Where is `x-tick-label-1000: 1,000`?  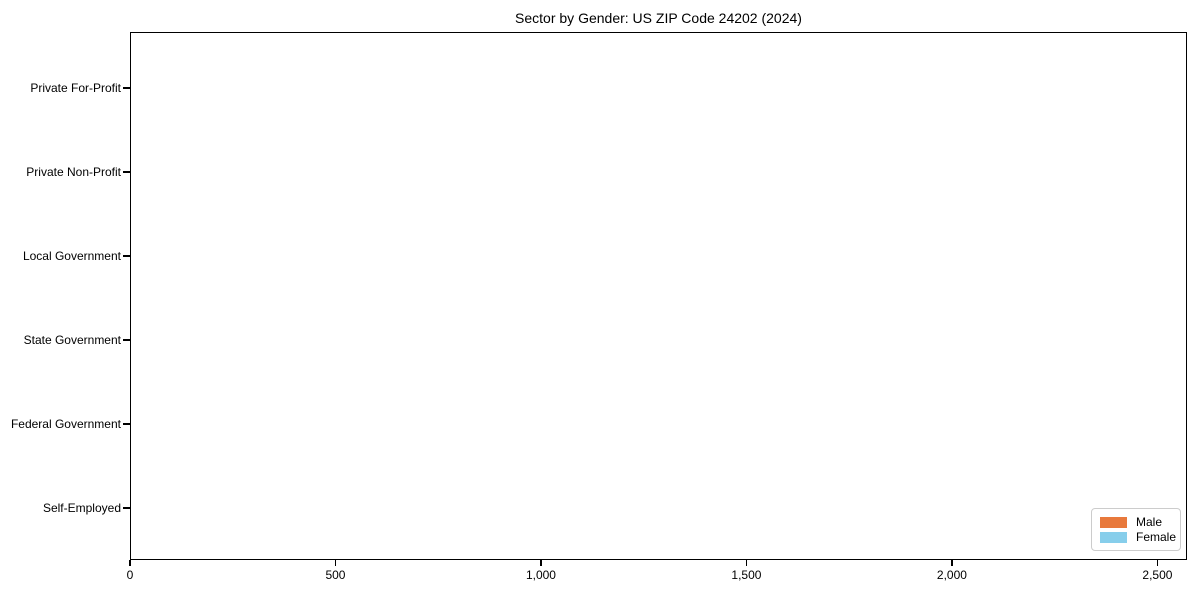
x-tick-label-1000: 1,000 is located at coordinates (540, 575).